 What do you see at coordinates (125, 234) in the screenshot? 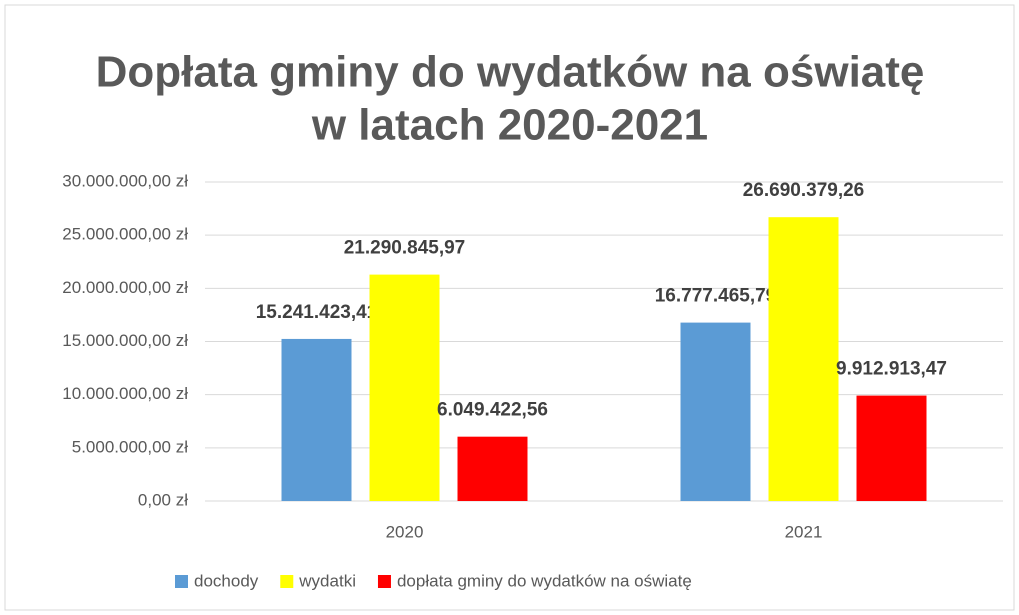
I see `y-tick-label: 25.000.000,00 zł` at bounding box center [125, 234].